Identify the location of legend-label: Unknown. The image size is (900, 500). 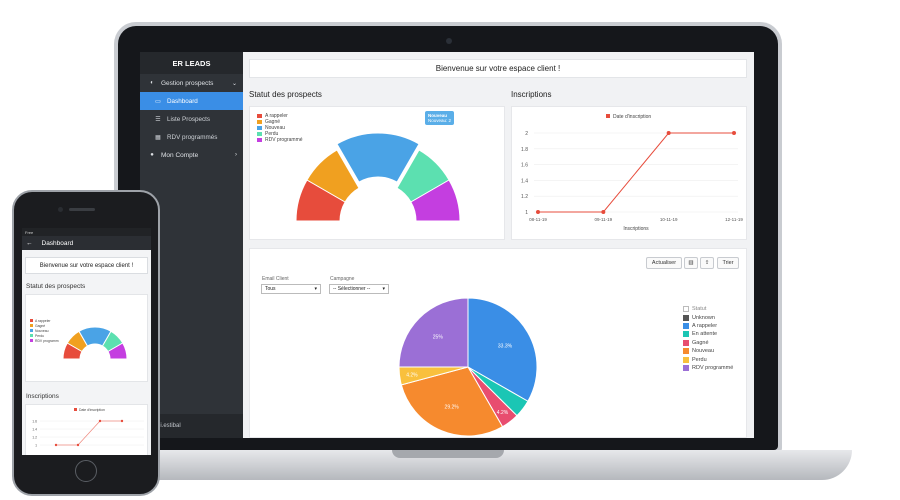
(703, 317).